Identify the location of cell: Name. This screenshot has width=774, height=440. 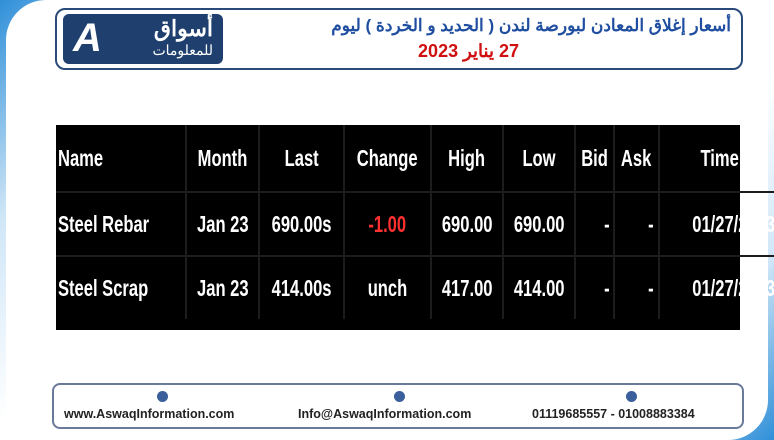
(121, 158).